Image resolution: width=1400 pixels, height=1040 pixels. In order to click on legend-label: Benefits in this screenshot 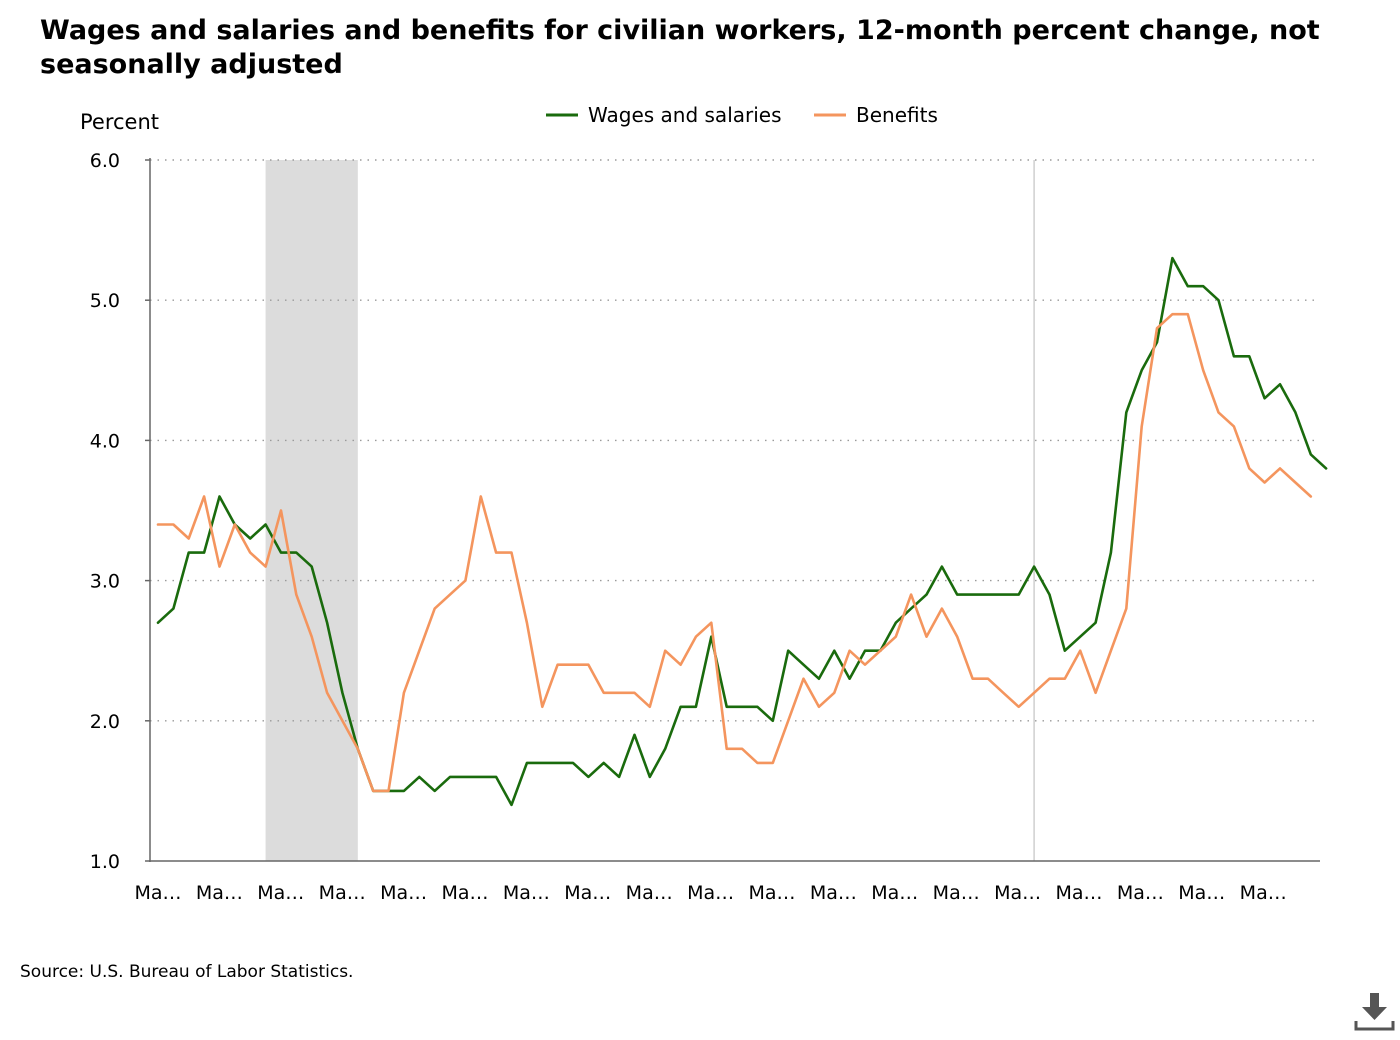, I will do `click(897, 115)`.